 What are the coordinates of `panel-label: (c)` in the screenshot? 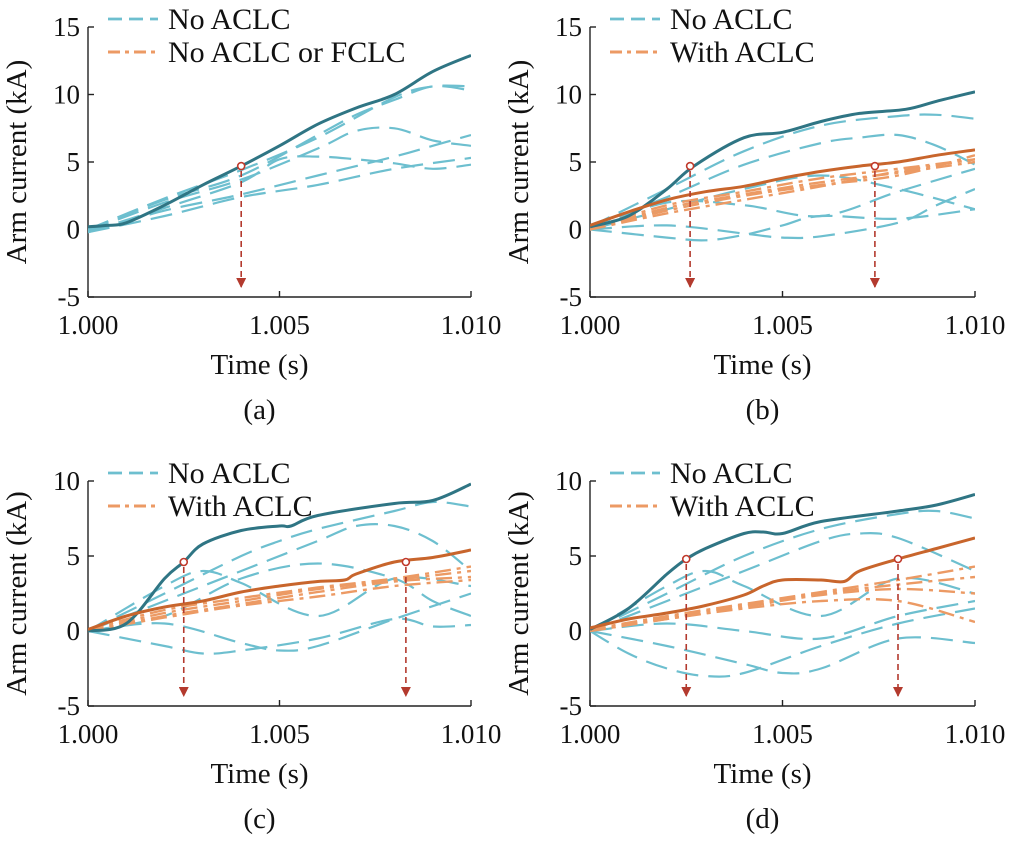 It's located at (259, 819).